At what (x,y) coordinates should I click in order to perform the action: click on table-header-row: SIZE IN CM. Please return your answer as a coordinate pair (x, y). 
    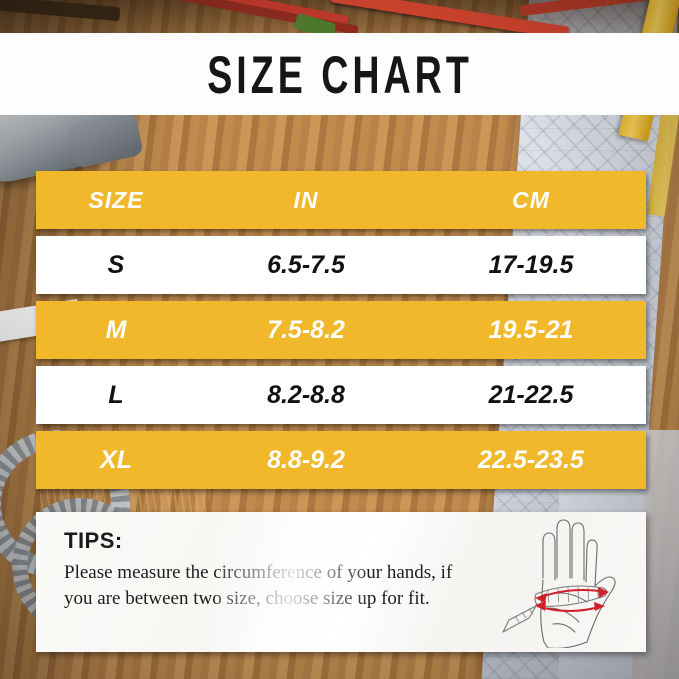
    Looking at the image, I should click on (341, 200).